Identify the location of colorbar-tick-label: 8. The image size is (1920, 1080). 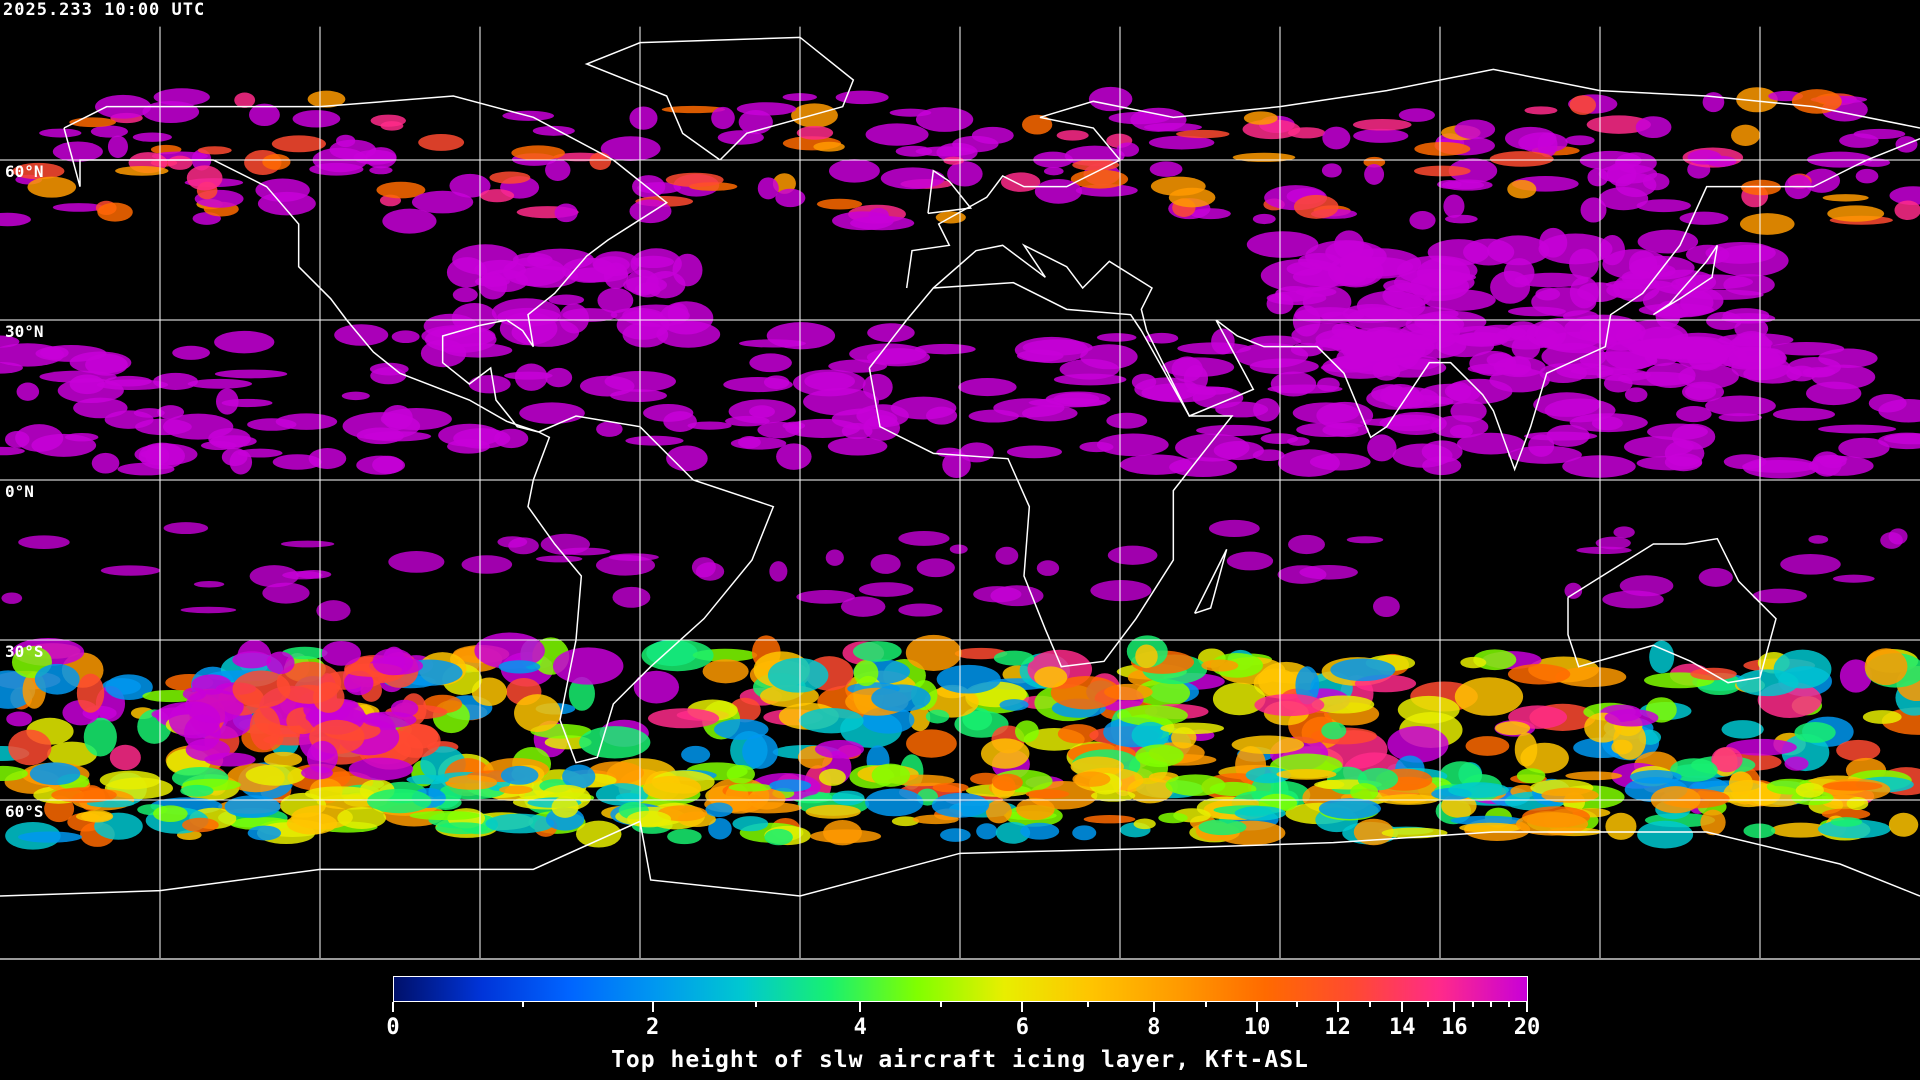
(1154, 1027).